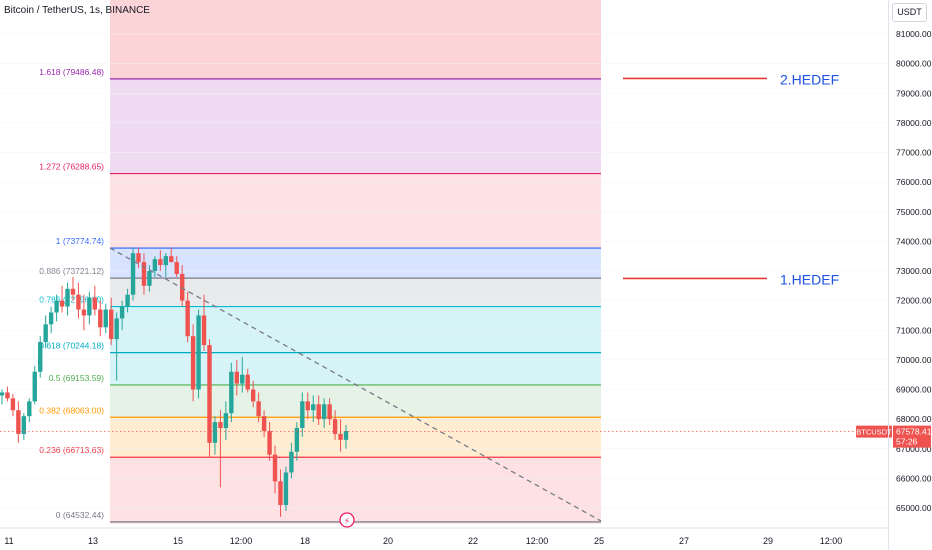 This screenshot has width=932, height=550. What do you see at coordinates (355, 329) in the screenshot?
I see `fib-zone-0.786` at bounding box center [355, 329].